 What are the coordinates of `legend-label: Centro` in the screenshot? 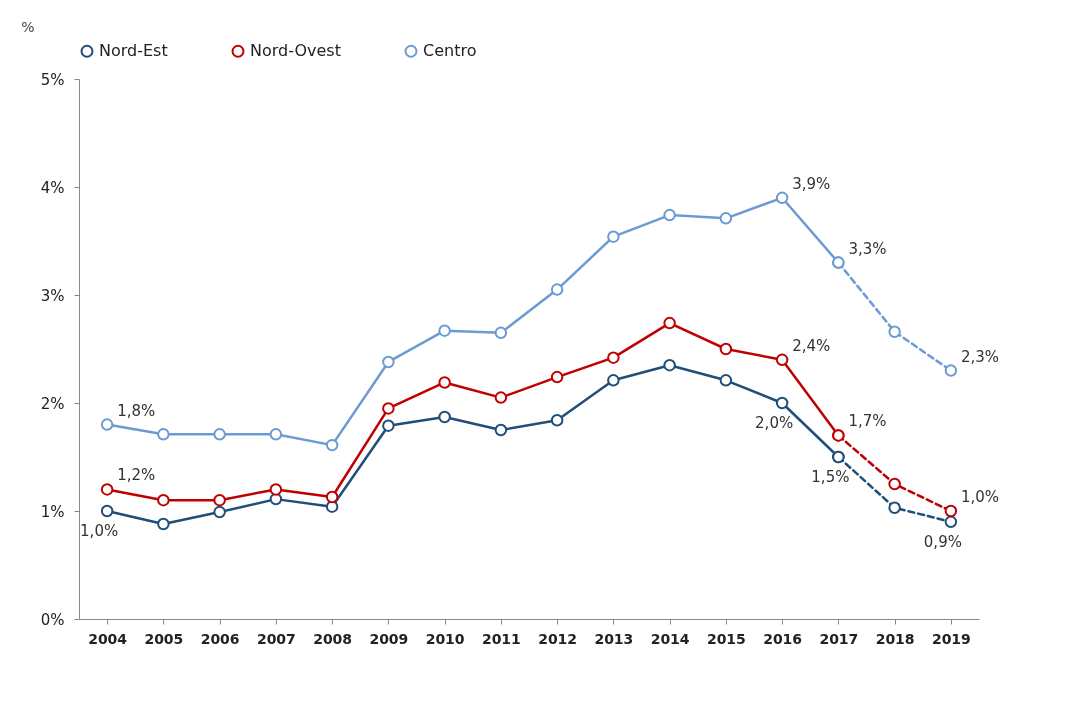 It's located at (450, 51).